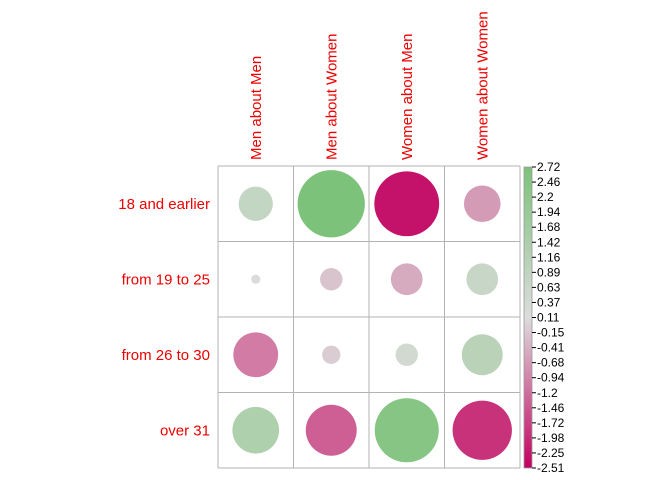  What do you see at coordinates (551, 438) in the screenshot?
I see `colorbar-tick-label: -1.98` at bounding box center [551, 438].